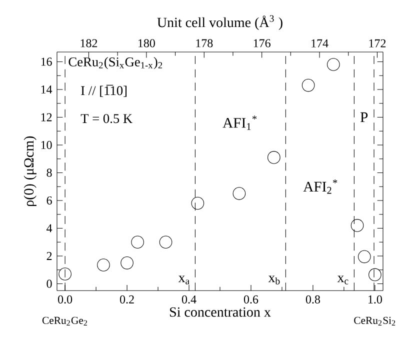 Image resolution: width=415 pixels, height=340 pixels. What do you see at coordinates (375, 321) in the screenshot?
I see `text: CeRu$_{2}$Si$_{2}$` at bounding box center [375, 321].